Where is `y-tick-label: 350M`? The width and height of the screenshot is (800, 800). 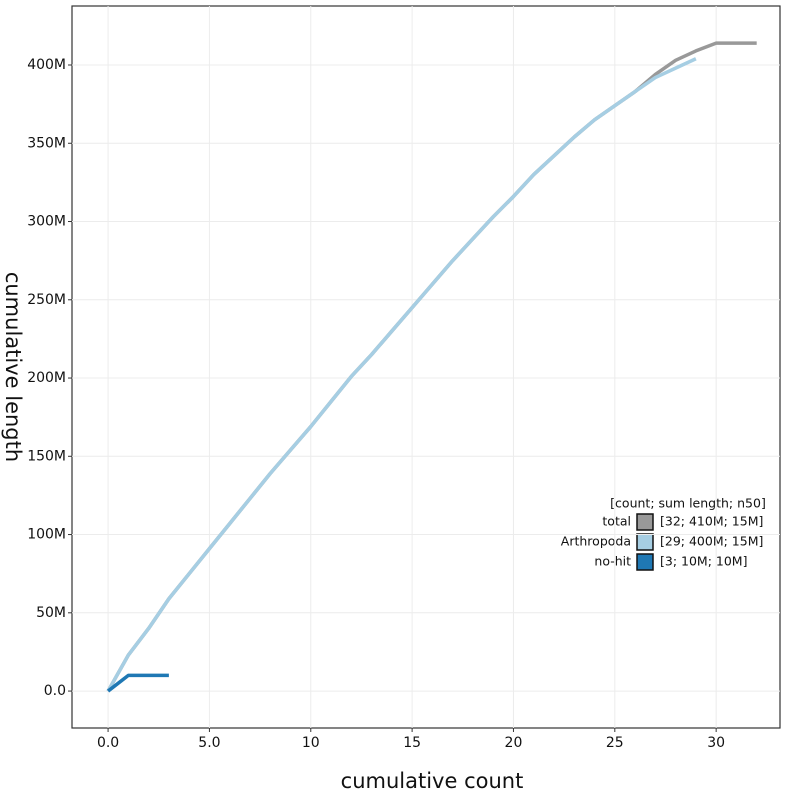
y-tick-label: 350M is located at coordinates (46, 143).